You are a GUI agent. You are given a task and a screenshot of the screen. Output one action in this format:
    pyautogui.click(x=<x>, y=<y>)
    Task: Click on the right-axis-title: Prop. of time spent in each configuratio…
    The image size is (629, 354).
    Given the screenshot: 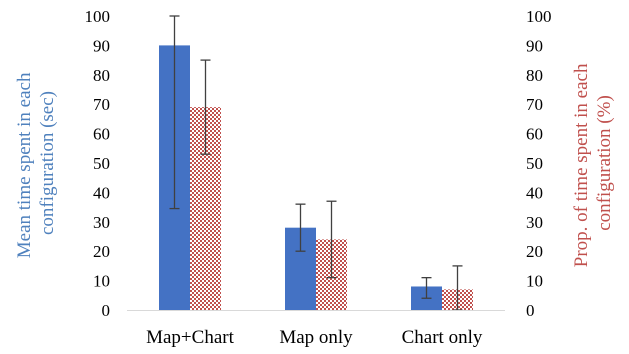 What is the action you would take?
    pyautogui.click(x=593, y=163)
    